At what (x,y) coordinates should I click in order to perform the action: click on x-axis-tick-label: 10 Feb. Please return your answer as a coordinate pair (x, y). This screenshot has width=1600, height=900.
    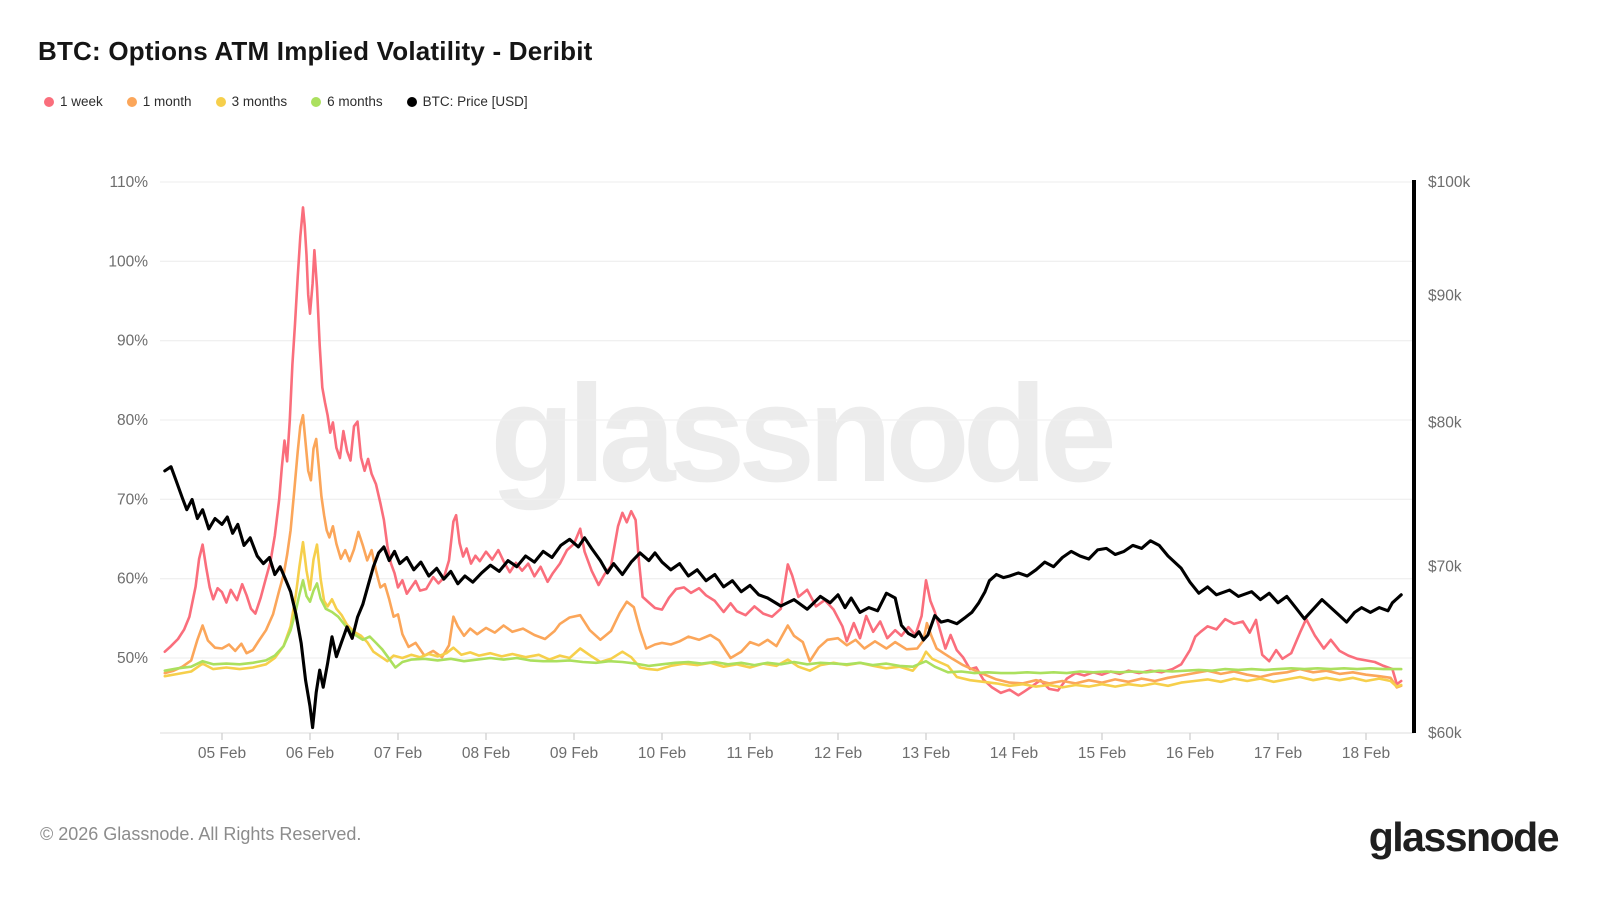
    Looking at the image, I should click on (662, 753).